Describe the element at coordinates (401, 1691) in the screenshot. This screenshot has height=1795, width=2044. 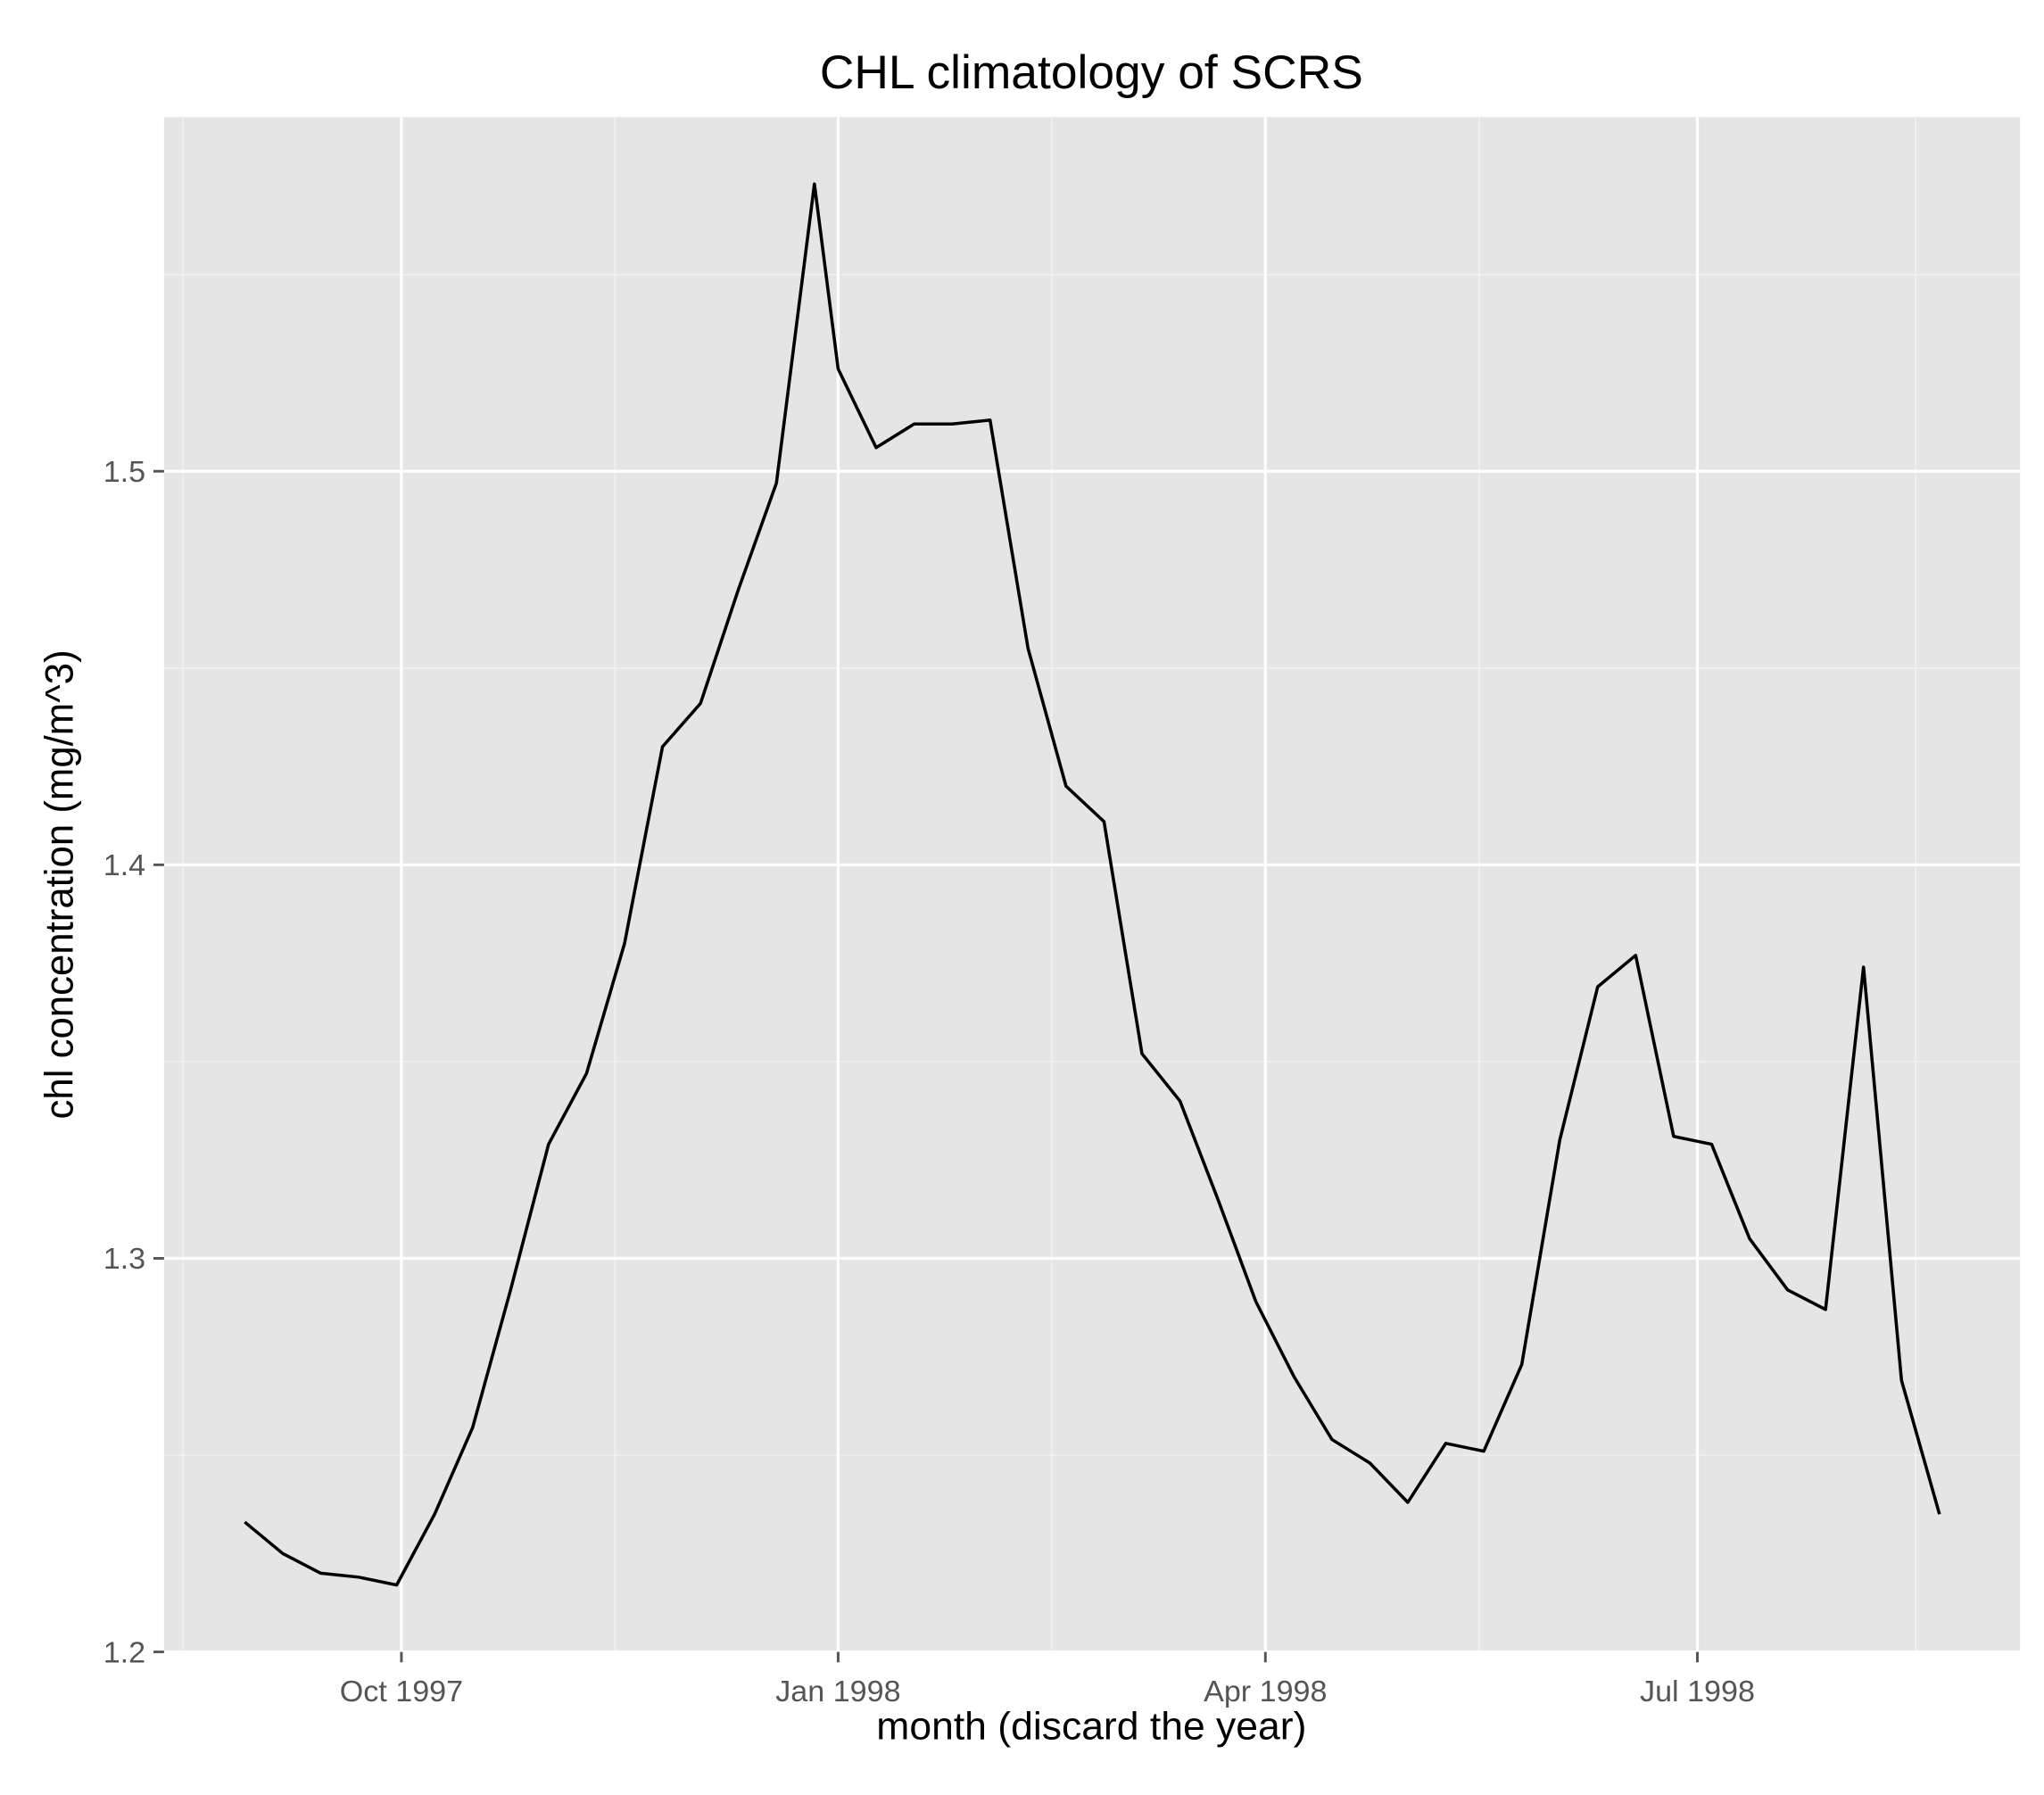
I see `x-tick-label: Oct 1997` at that location.